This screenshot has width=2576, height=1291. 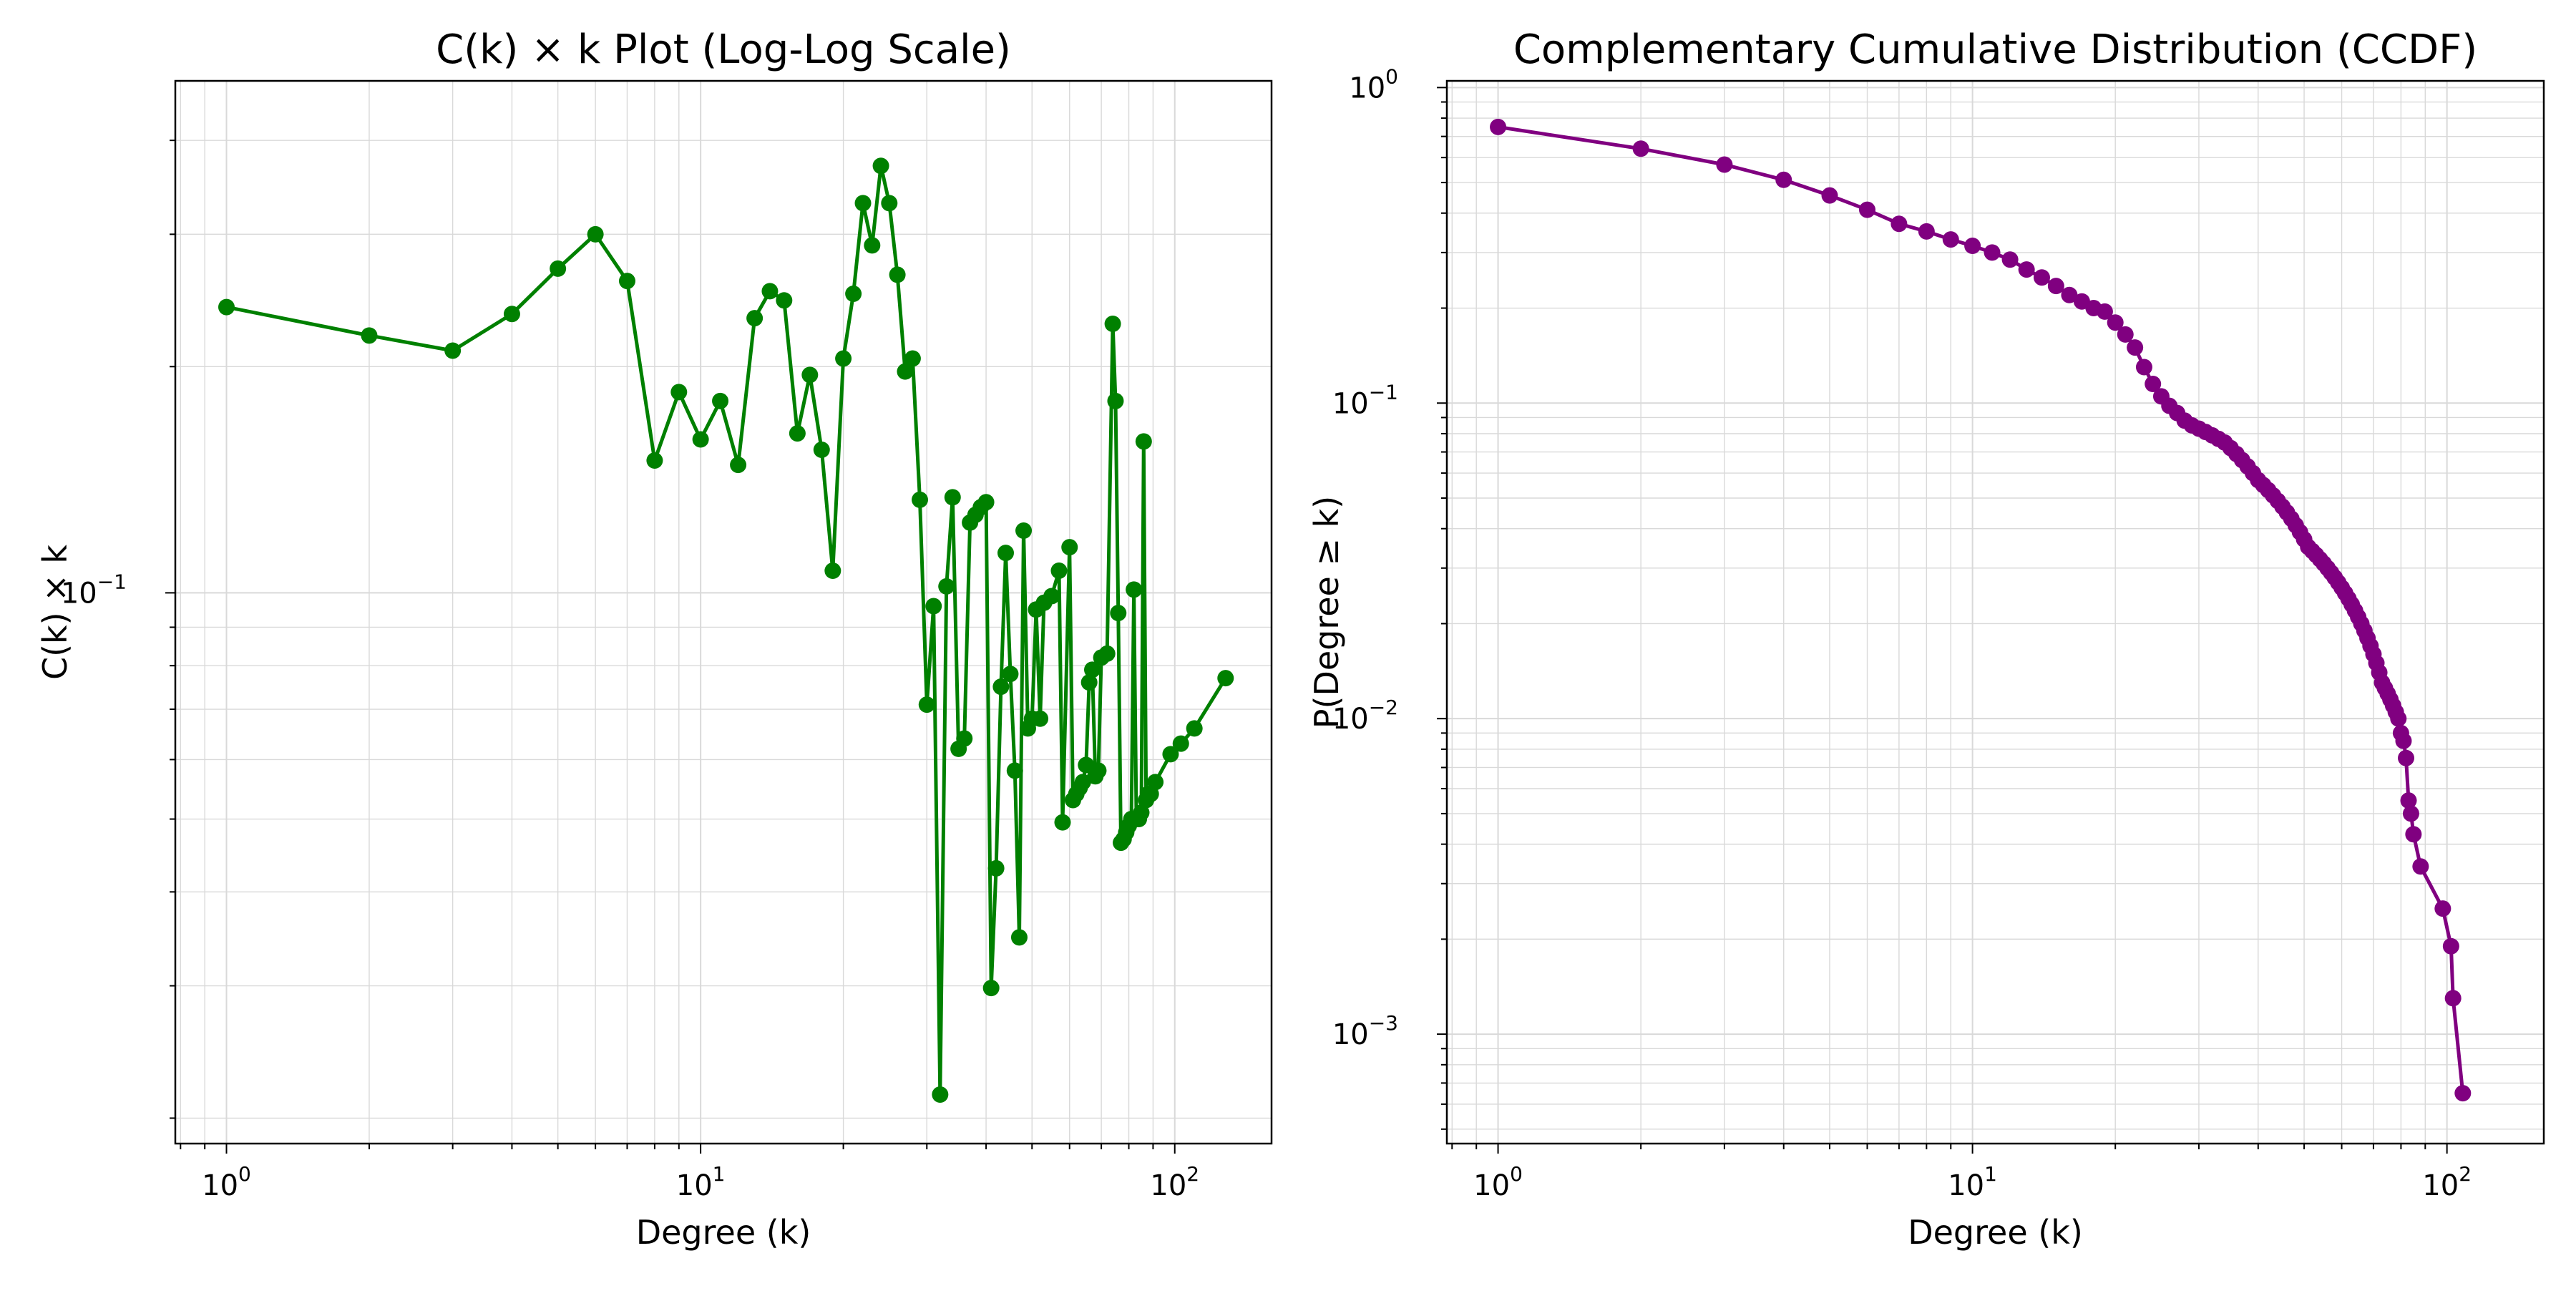 What do you see at coordinates (94, 590) in the screenshot?
I see `y-tick-label: 10⁻¹` at bounding box center [94, 590].